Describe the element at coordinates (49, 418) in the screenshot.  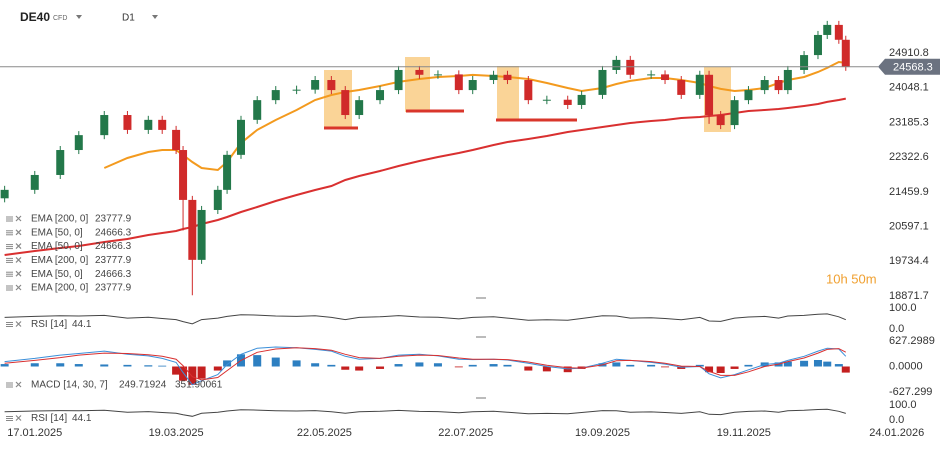
I see `legend-name: RSI [14]` at that location.